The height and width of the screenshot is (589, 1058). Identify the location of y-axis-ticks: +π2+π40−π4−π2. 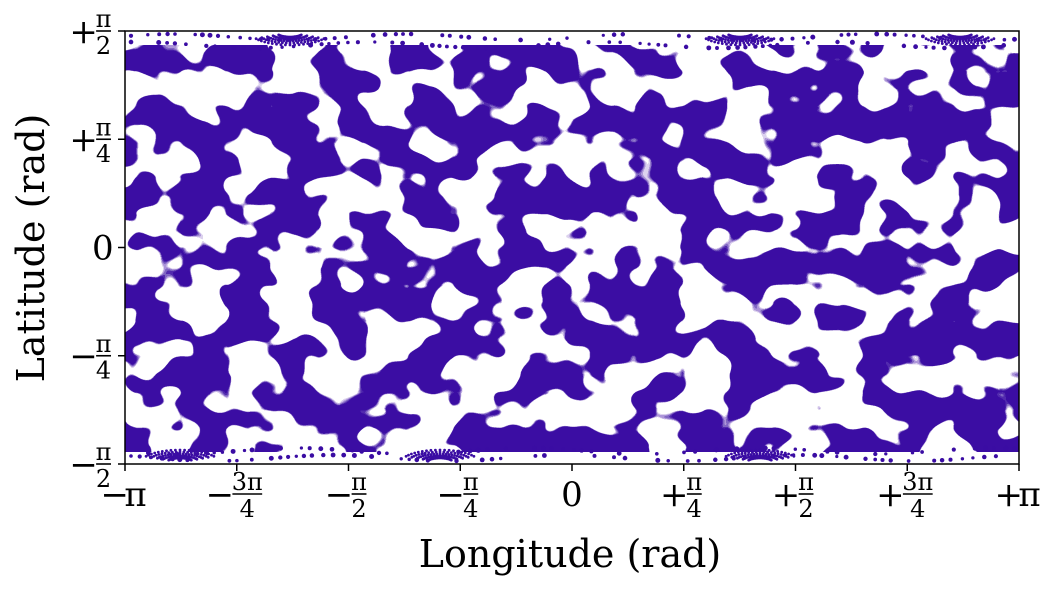
(97, 249).